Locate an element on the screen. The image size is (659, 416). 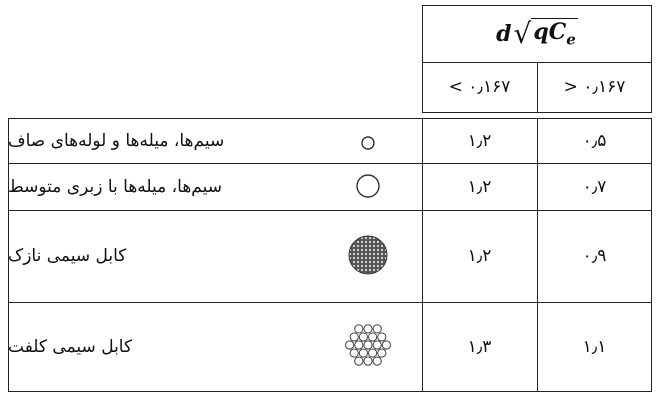
formula-d: d is located at coordinates (504, 33).